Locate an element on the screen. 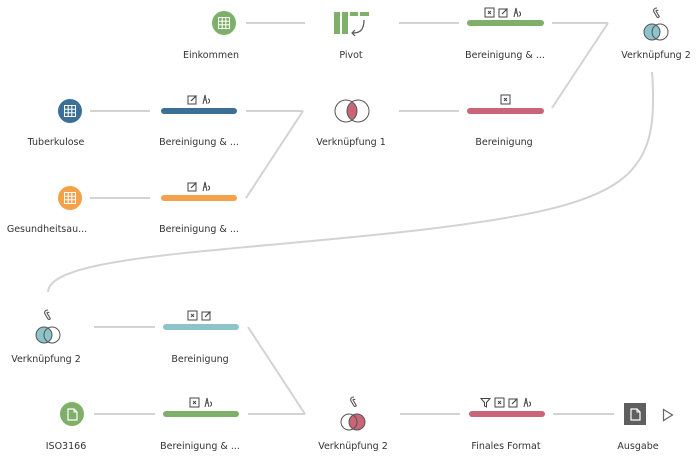 Image resolution: width=698 pixels, height=458 pixels. input-iso3166-label: ISO3166 is located at coordinates (66, 446).